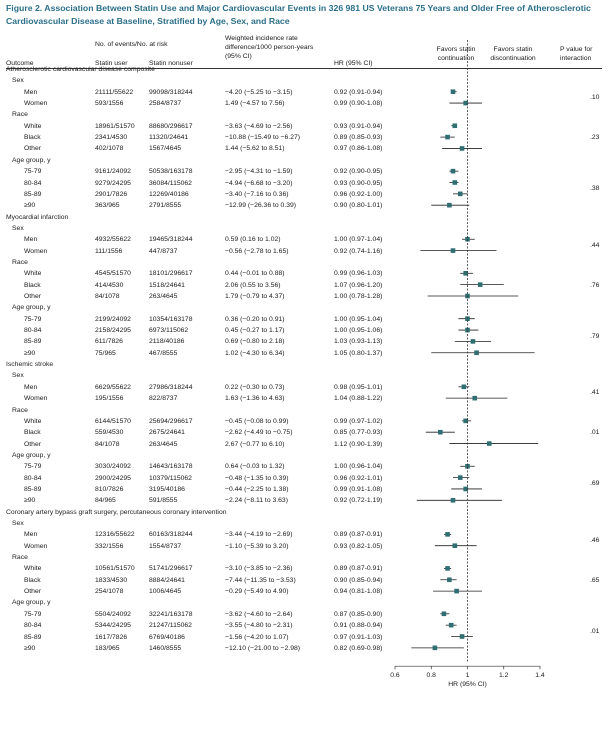 This screenshot has height=745, width=608. I want to click on statin-user-events: 332/1556, so click(109, 546).